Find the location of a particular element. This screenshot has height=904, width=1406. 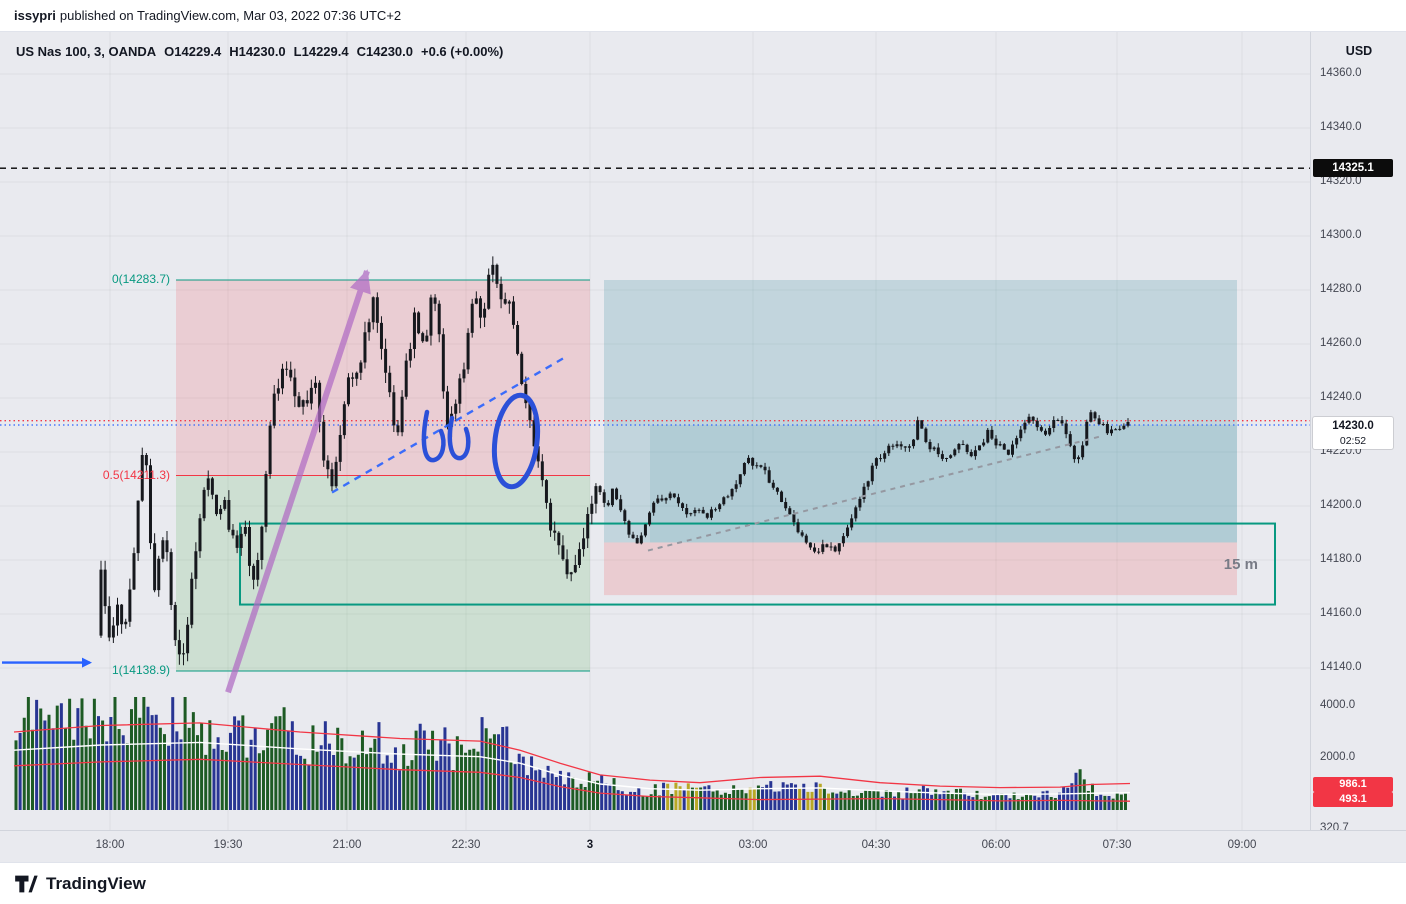

time-tick-label: 19:30 is located at coordinates (228, 845).